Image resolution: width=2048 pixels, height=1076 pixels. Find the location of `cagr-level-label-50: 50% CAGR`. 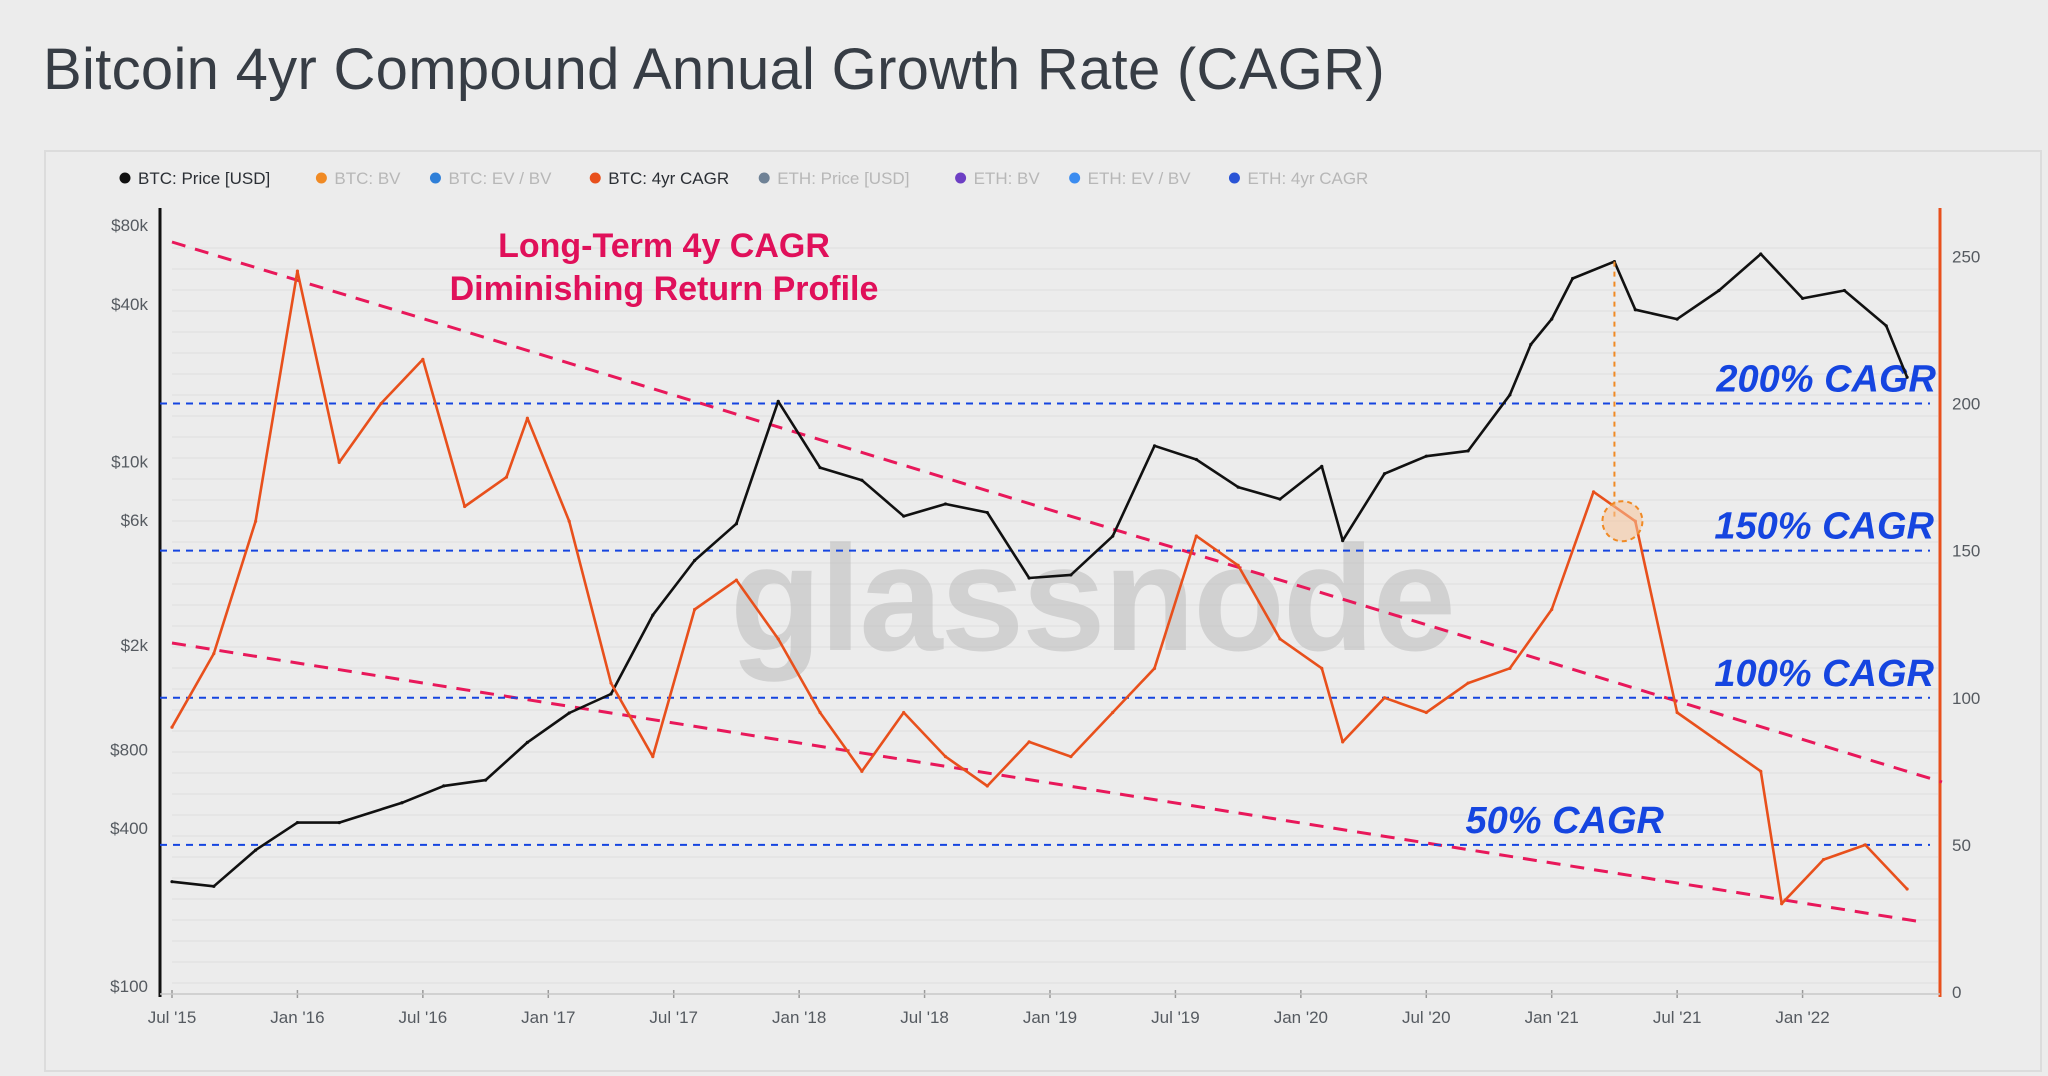

cagr-level-label-50: 50% CAGR is located at coordinates (1565, 821).